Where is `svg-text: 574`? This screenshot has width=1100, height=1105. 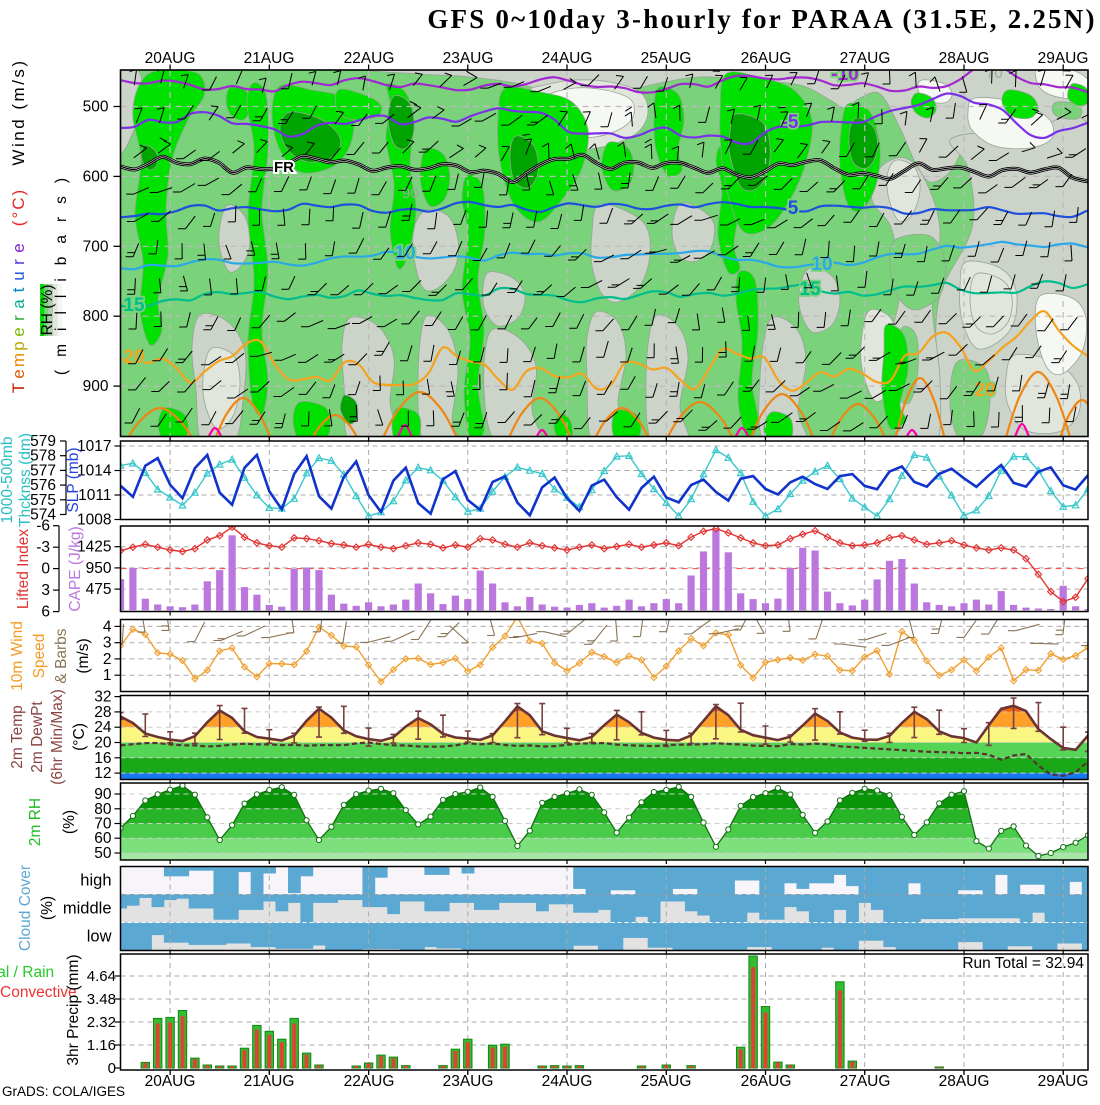 svg-text: 574 is located at coordinates (43, 515).